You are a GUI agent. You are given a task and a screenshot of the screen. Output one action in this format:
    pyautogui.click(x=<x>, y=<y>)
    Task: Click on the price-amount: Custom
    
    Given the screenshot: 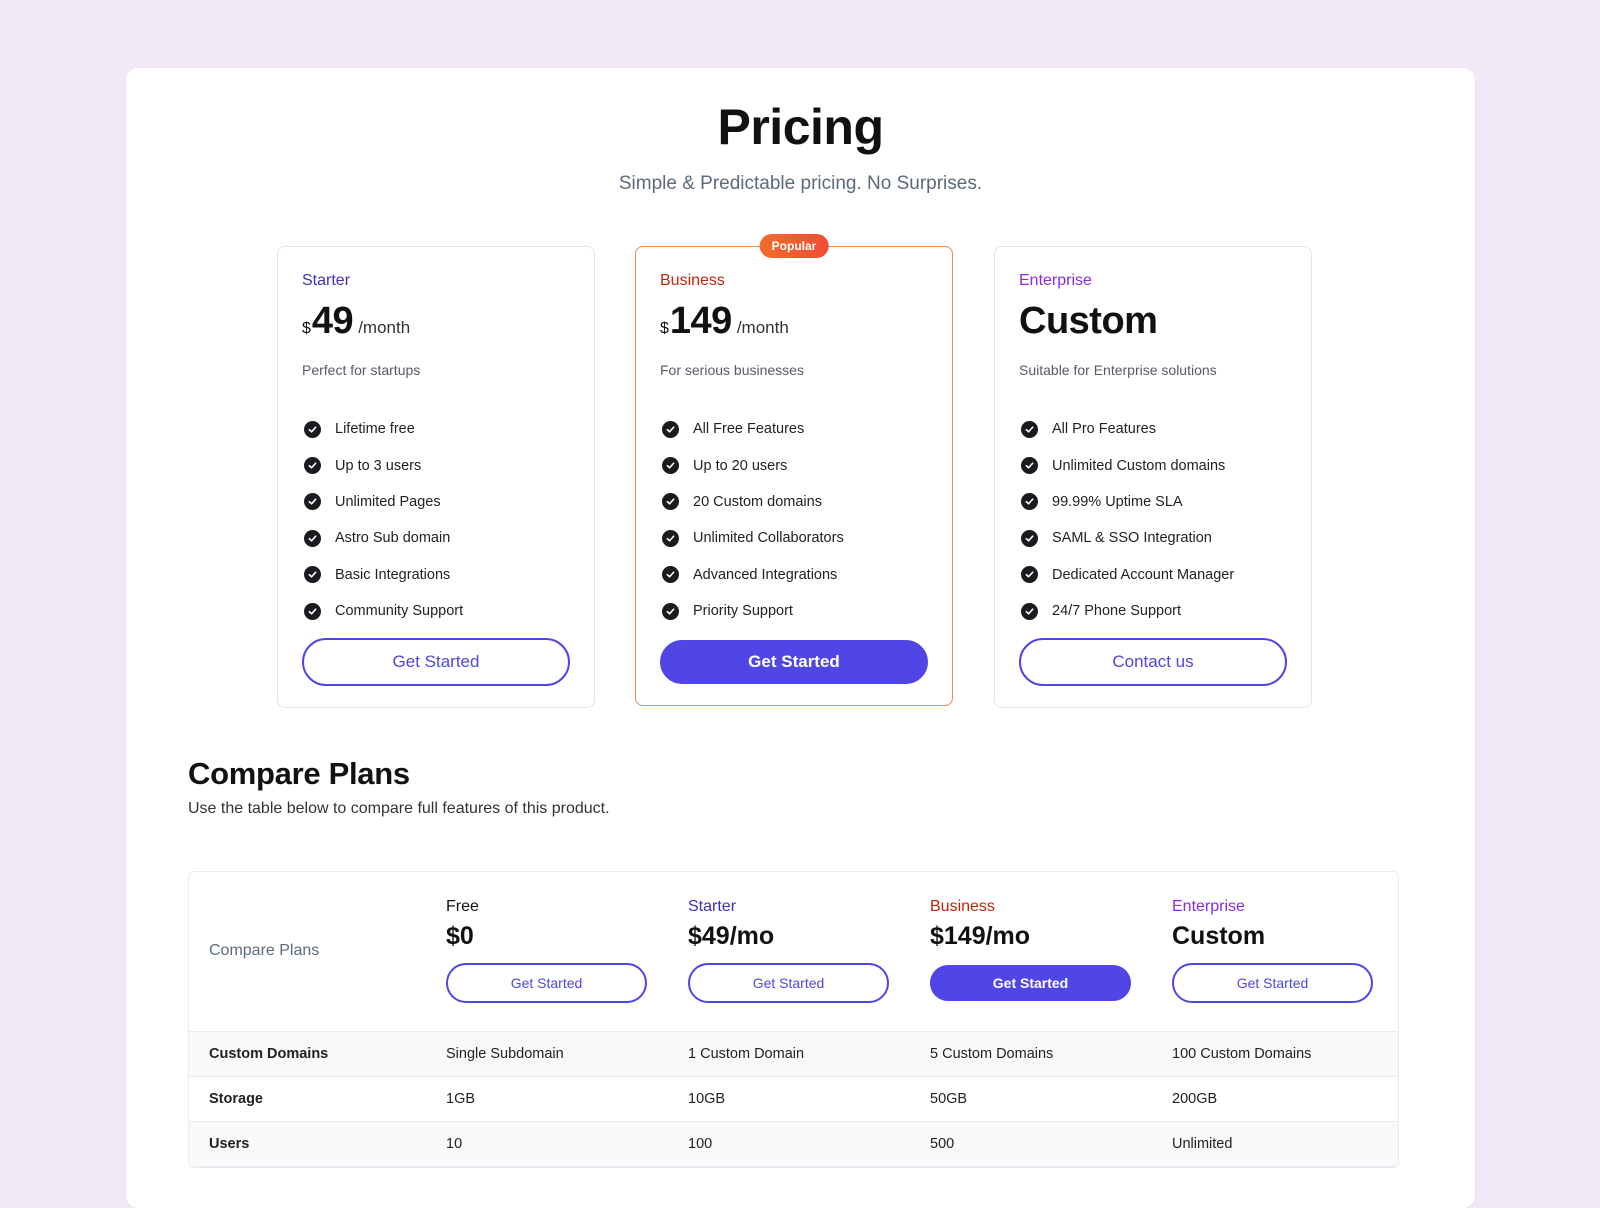 What is the action you would take?
    pyautogui.click(x=1088, y=321)
    